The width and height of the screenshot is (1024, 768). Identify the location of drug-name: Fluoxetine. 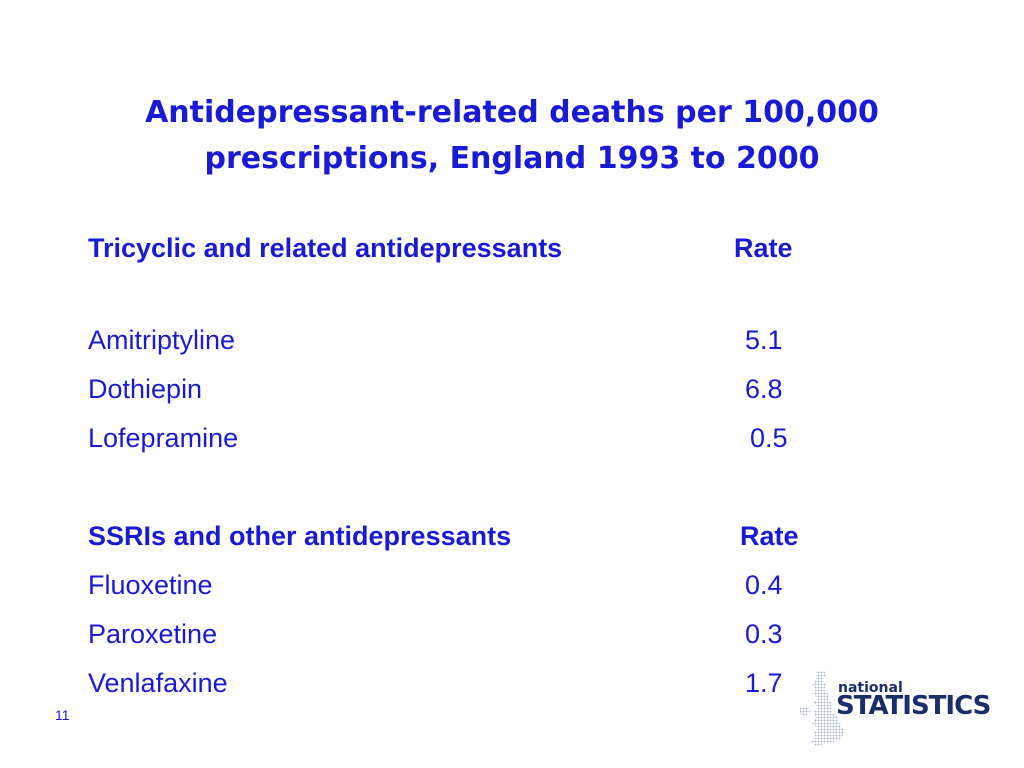
(150, 585).